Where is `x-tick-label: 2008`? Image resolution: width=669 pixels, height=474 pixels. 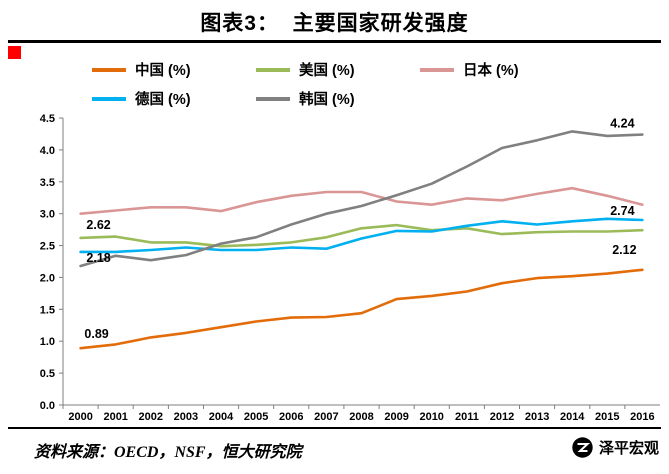
x-tick-label: 2008 is located at coordinates (361, 417).